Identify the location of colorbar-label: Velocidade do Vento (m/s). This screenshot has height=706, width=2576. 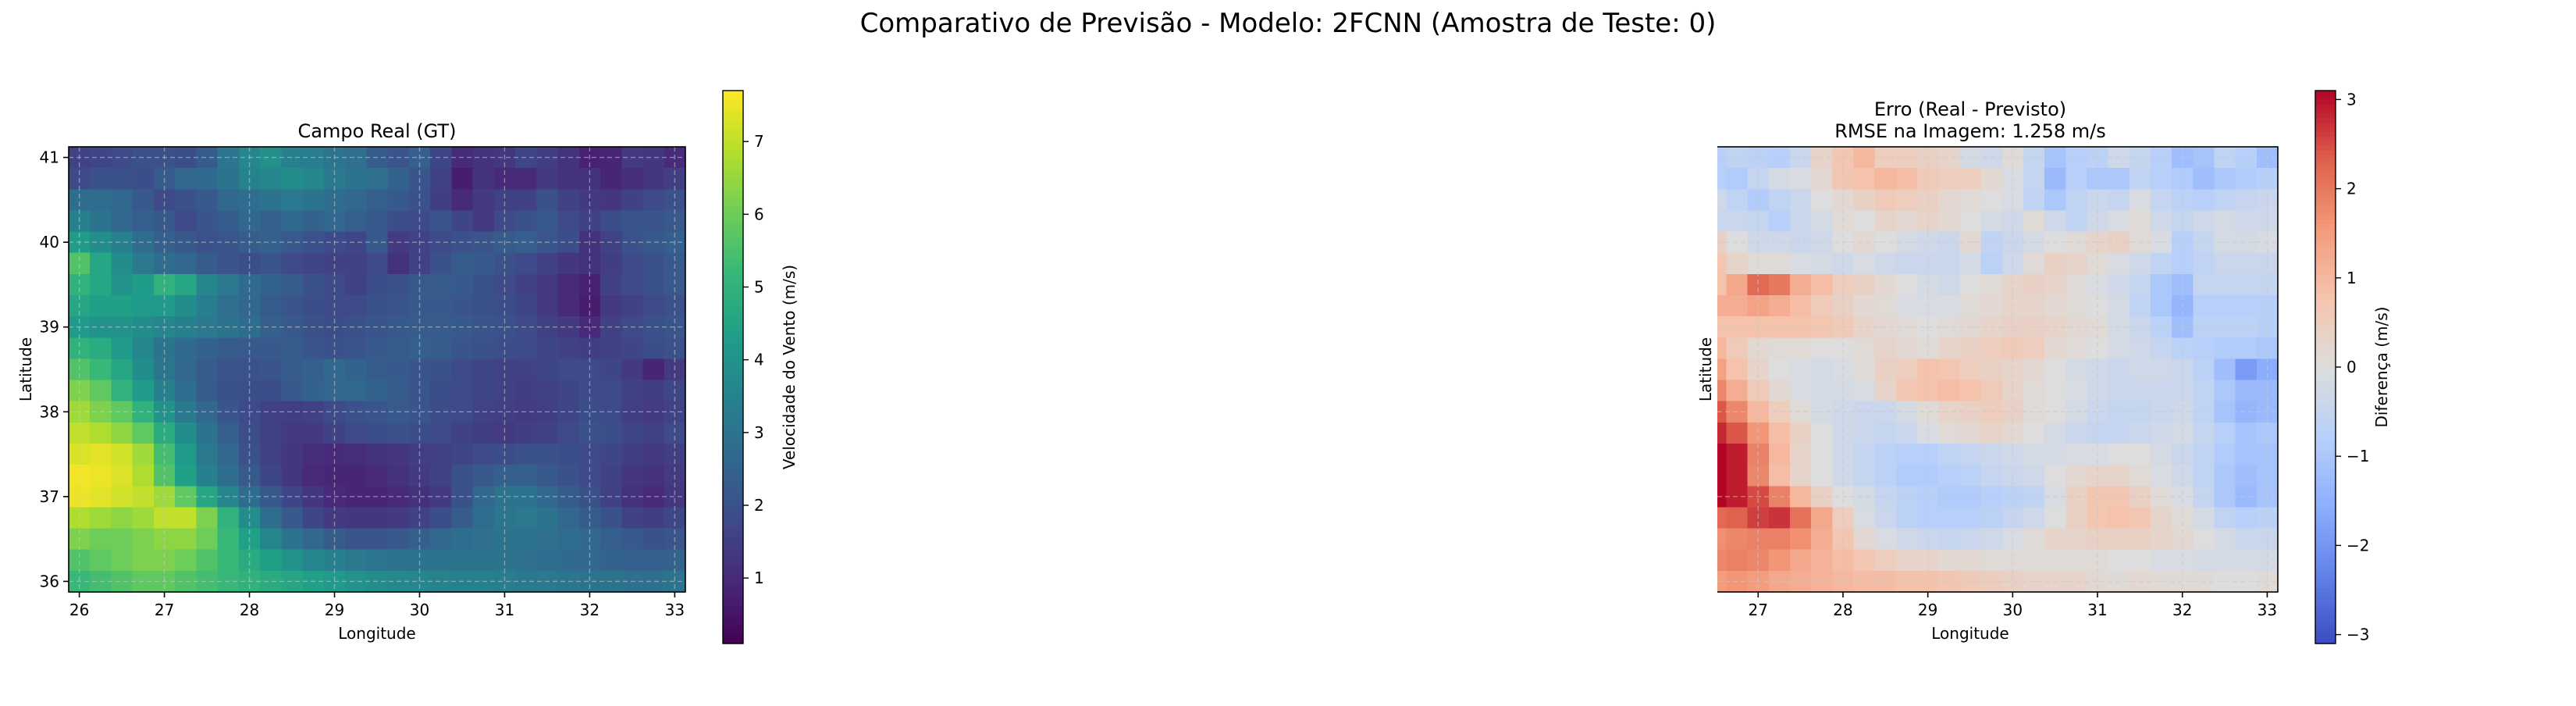
(789, 367).